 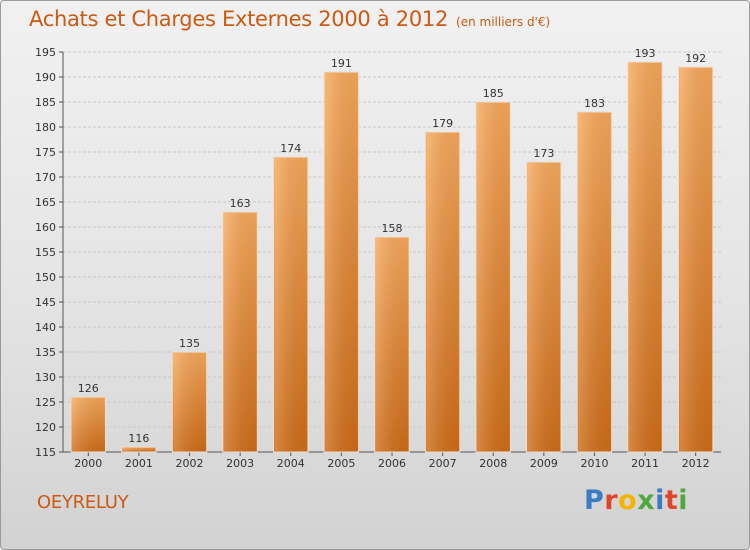 I want to click on logo-letter: x, so click(x=646, y=500).